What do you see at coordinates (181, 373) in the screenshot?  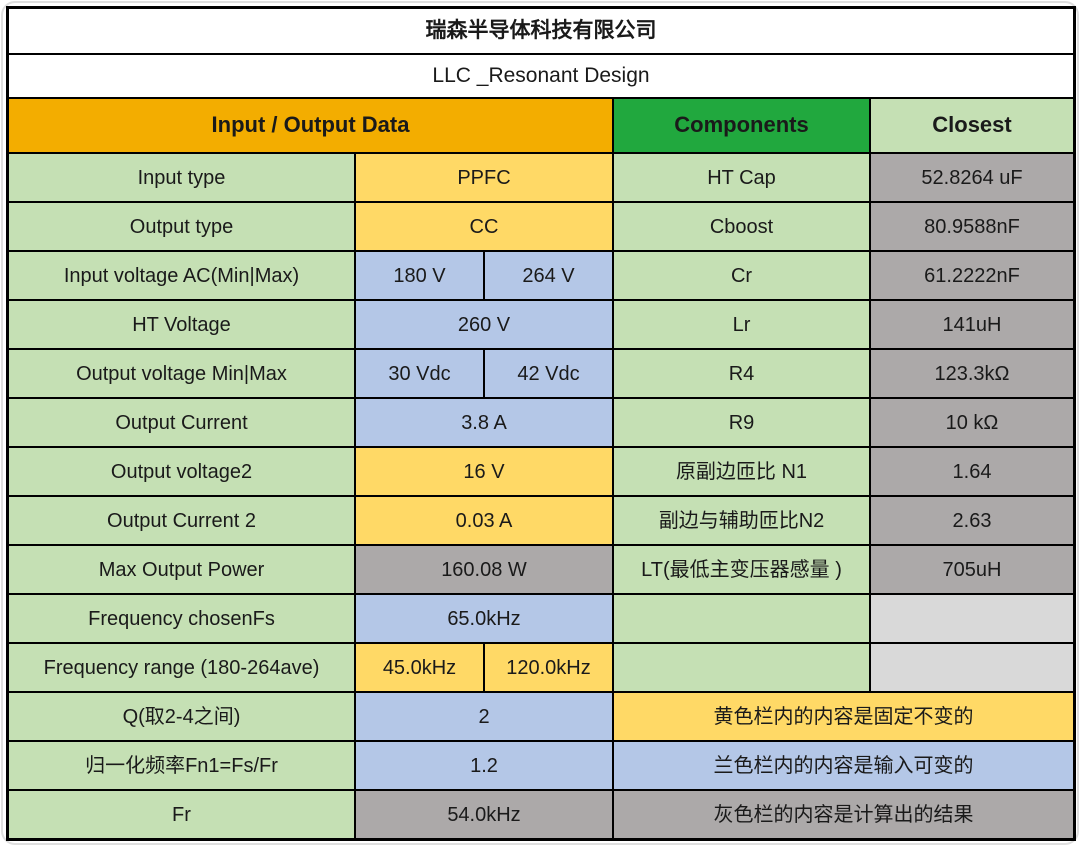 I see `label-output-voltage-minmax: Output voltage Min|Max` at bounding box center [181, 373].